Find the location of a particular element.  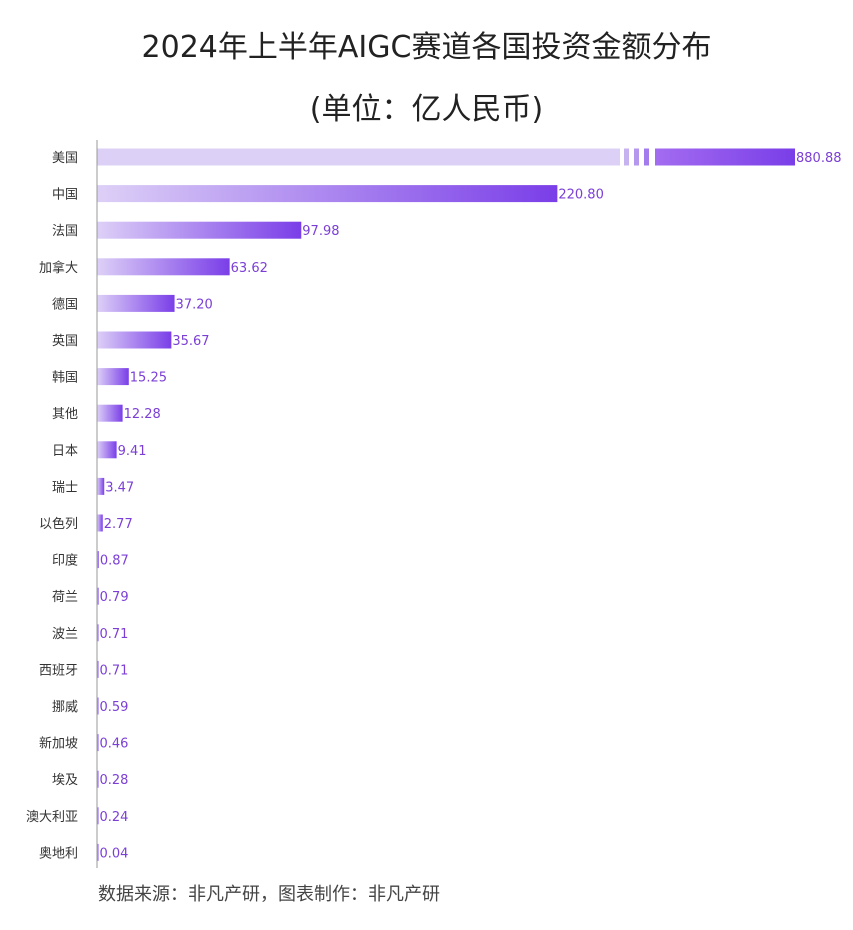

value-label: 0.59 is located at coordinates (114, 707).